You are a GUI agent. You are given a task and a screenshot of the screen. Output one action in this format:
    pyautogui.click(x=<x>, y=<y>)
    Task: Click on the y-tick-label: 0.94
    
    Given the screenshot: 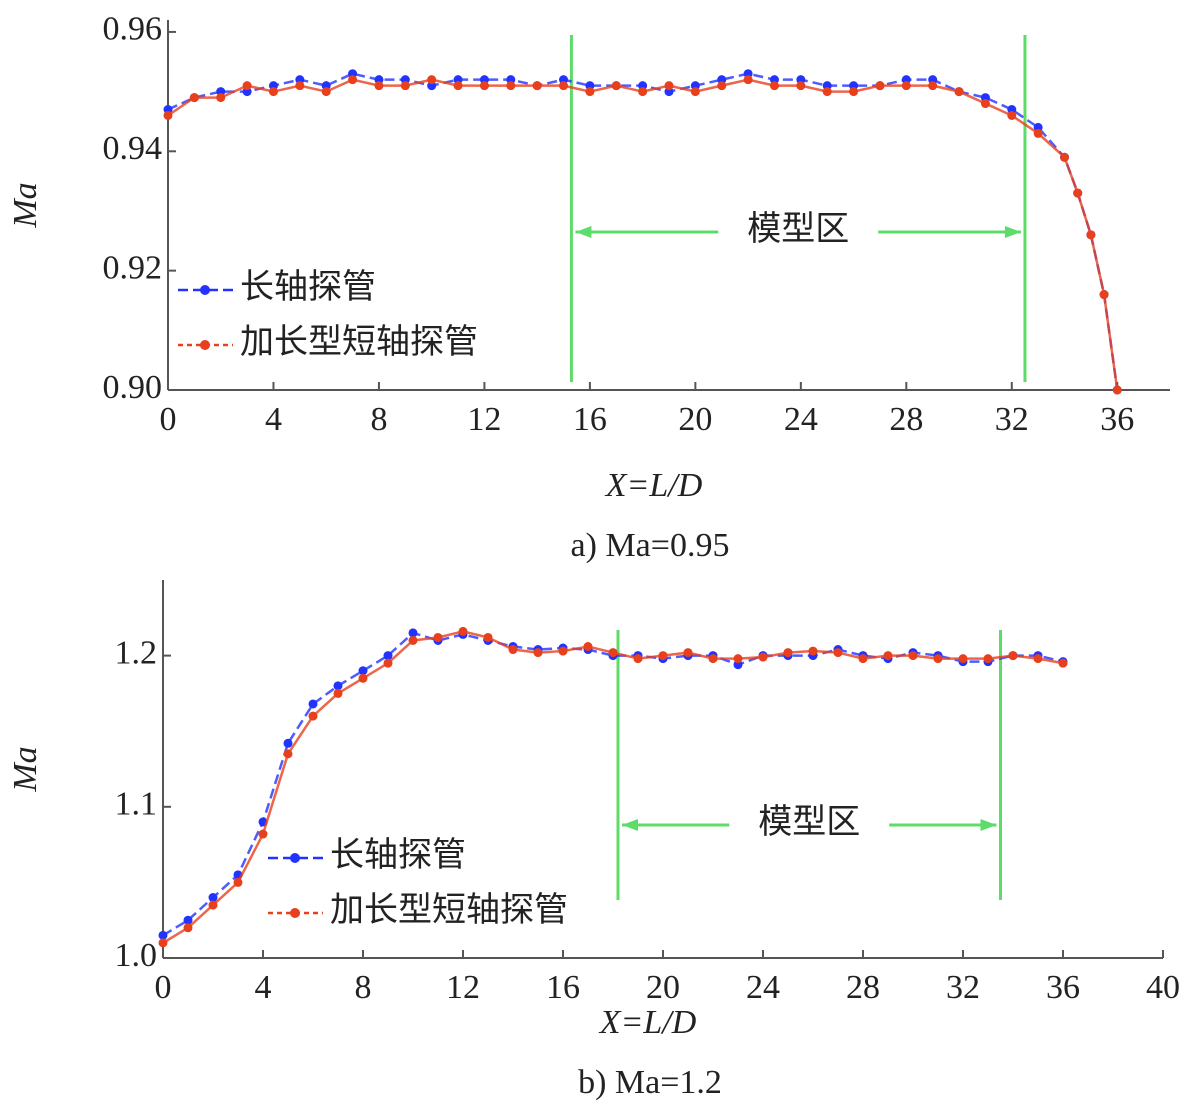 What is the action you would take?
    pyautogui.click(x=133, y=148)
    